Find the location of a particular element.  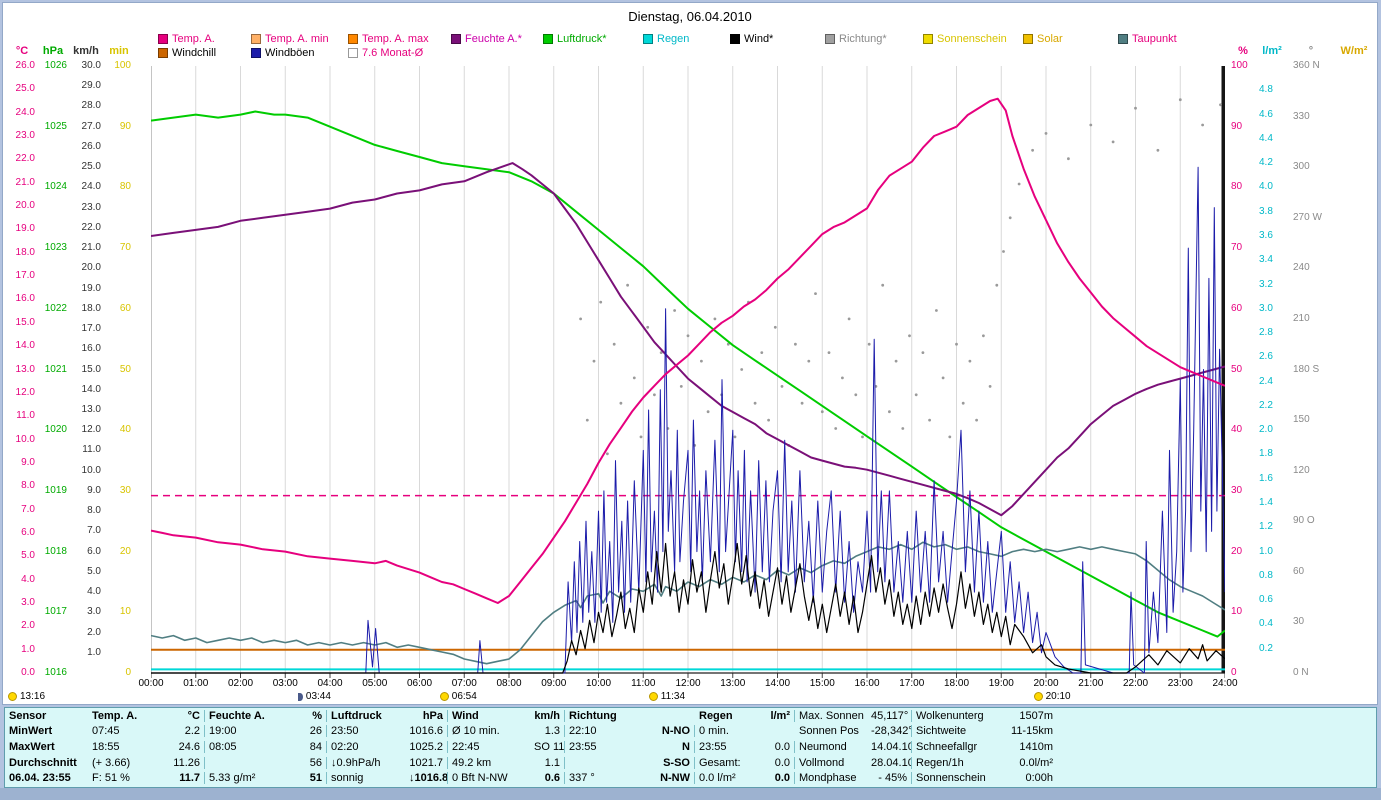

legend-item-luftdruck: Luftdruck* is located at coordinates (575, 39).